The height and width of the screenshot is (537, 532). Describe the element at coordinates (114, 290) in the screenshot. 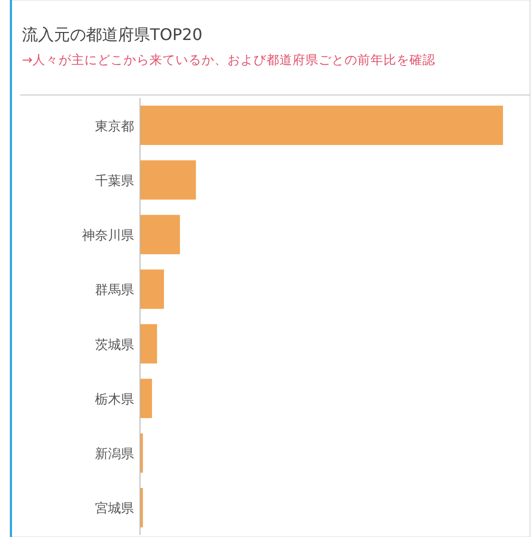

I see `y-tick-label: 群馬県` at that location.